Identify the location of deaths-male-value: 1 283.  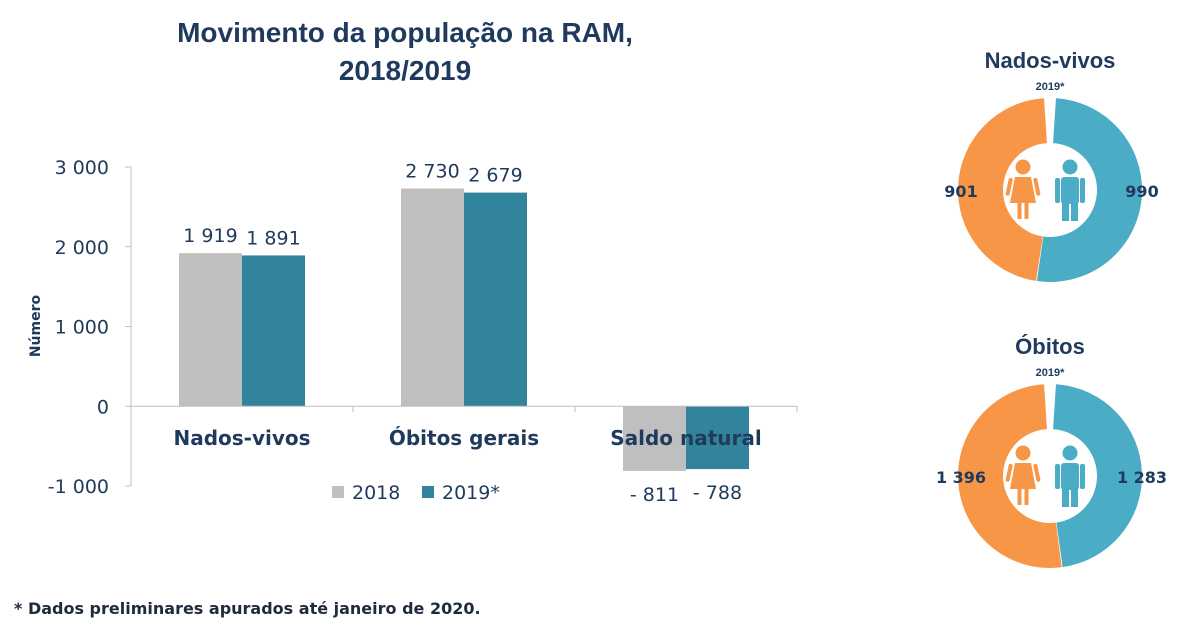
(1142, 477).